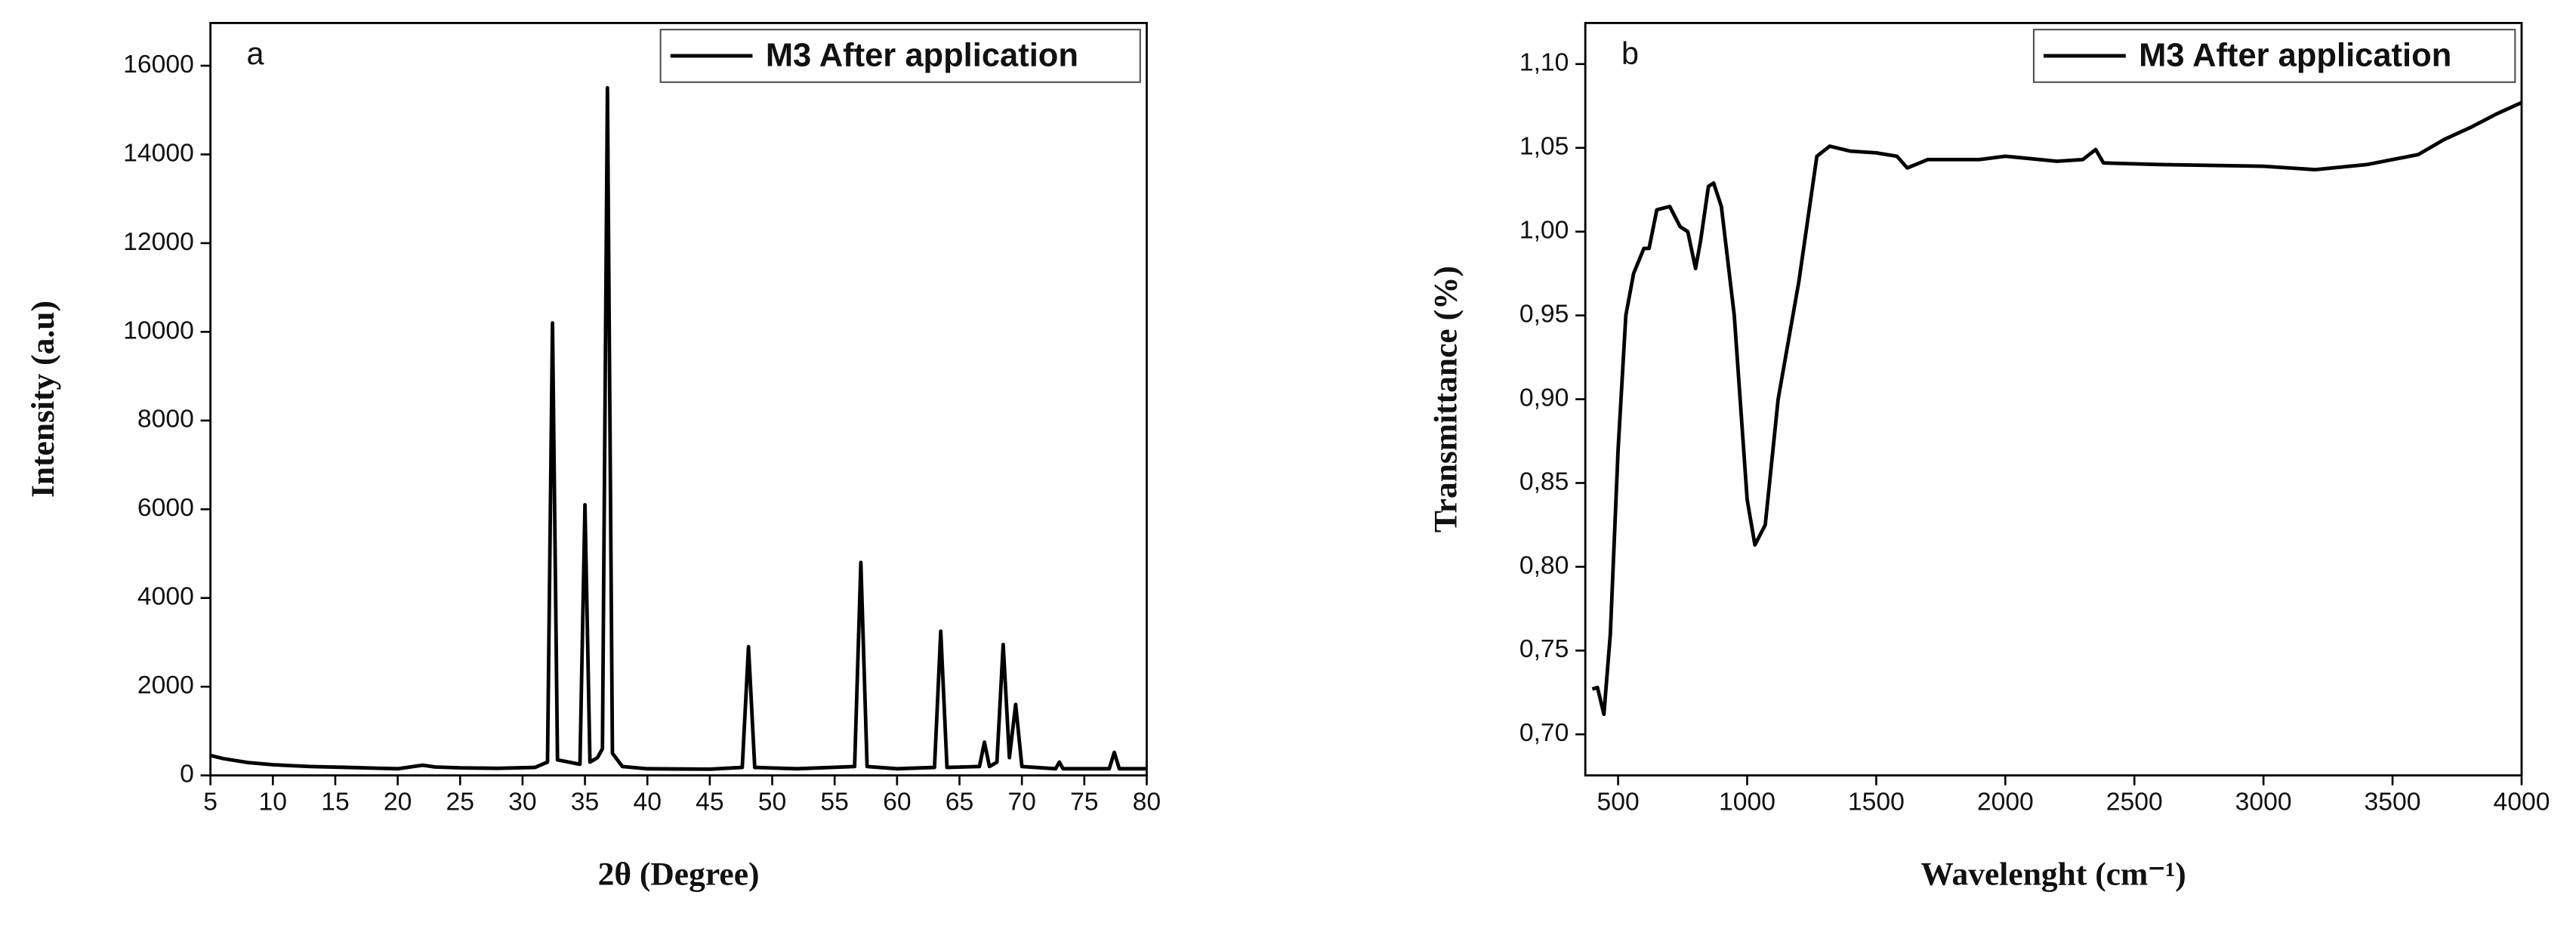  What do you see at coordinates (165, 419) in the screenshot?
I see `y-tick-label: 8000` at bounding box center [165, 419].